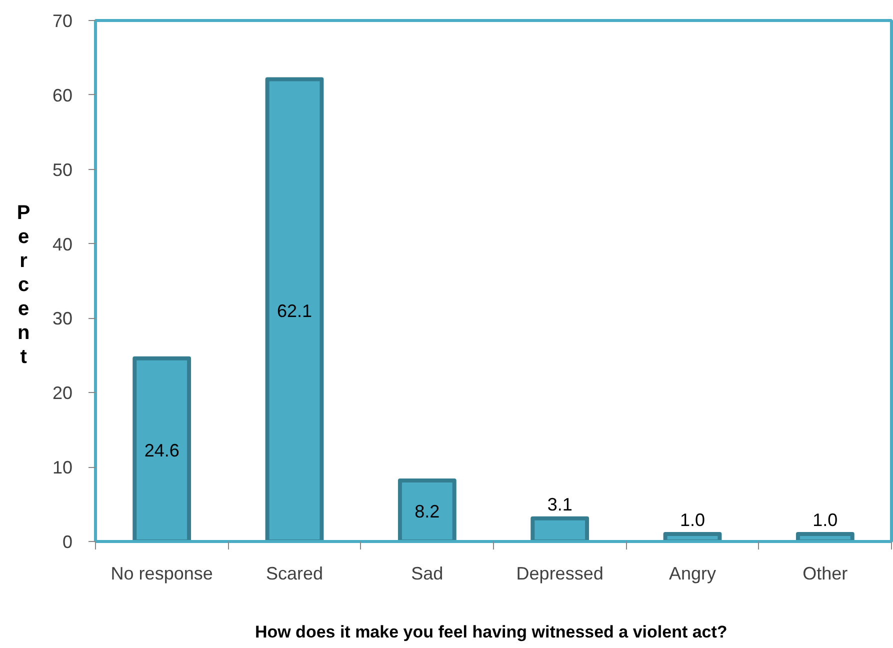 Image resolution: width=893 pixels, height=648 pixels. What do you see at coordinates (67, 542) in the screenshot?
I see `y-tick-label: 0` at bounding box center [67, 542].